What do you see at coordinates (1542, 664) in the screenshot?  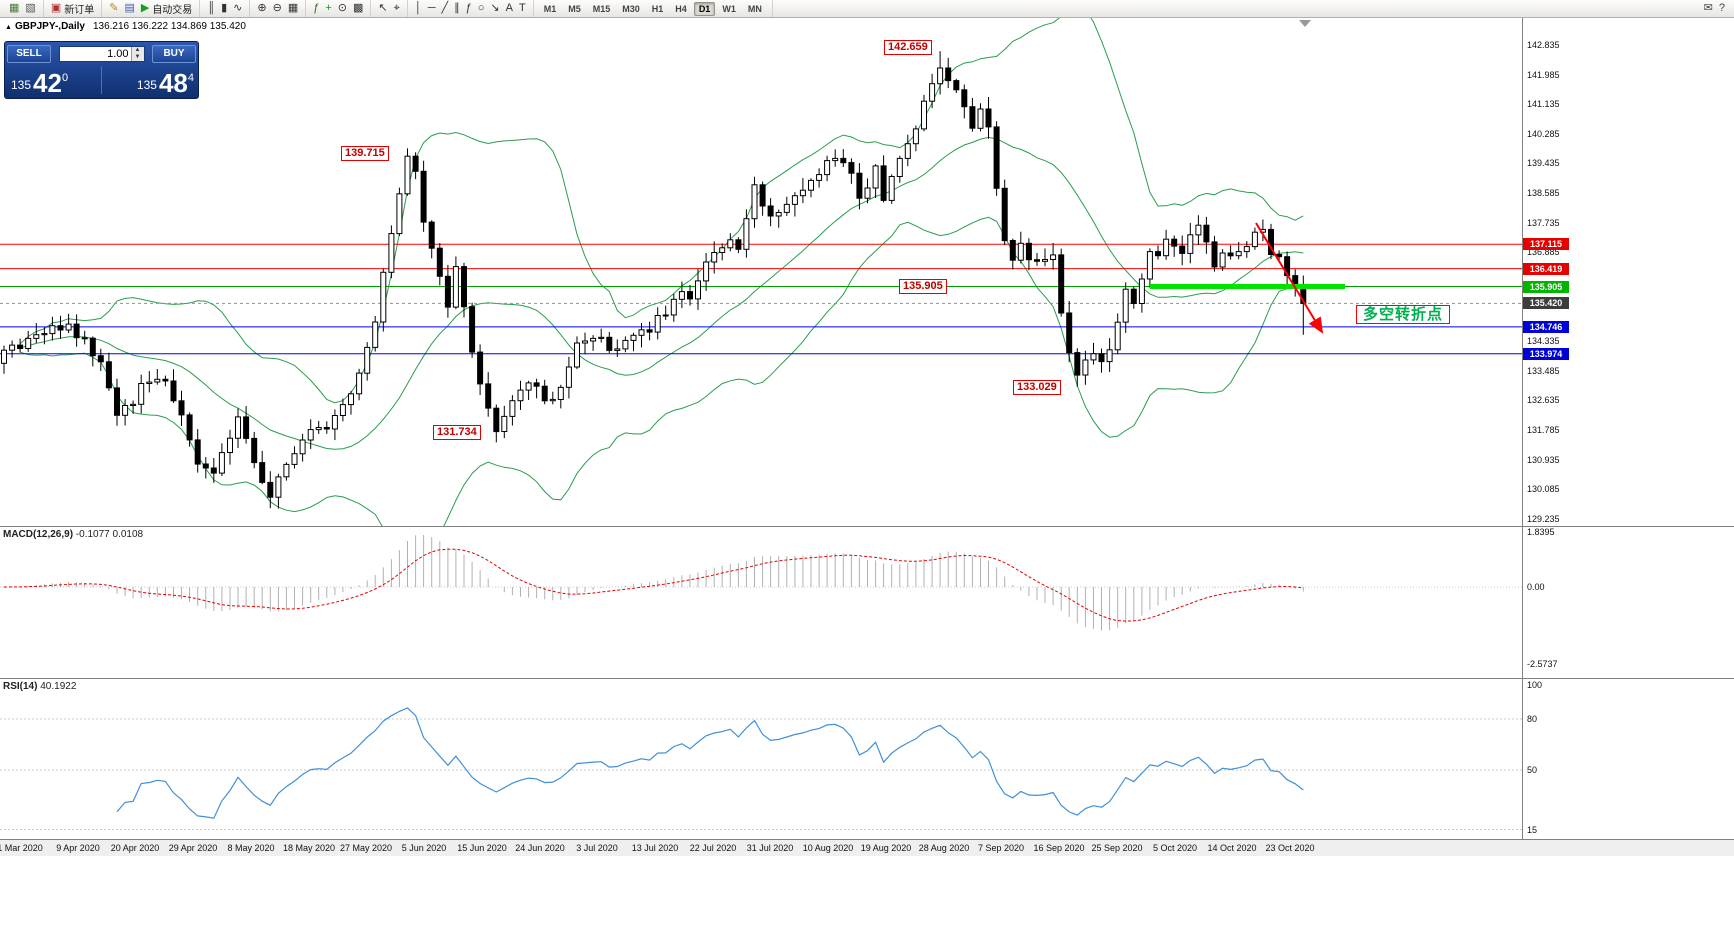 I see `macd-axis-label: -2.5737` at bounding box center [1542, 664].